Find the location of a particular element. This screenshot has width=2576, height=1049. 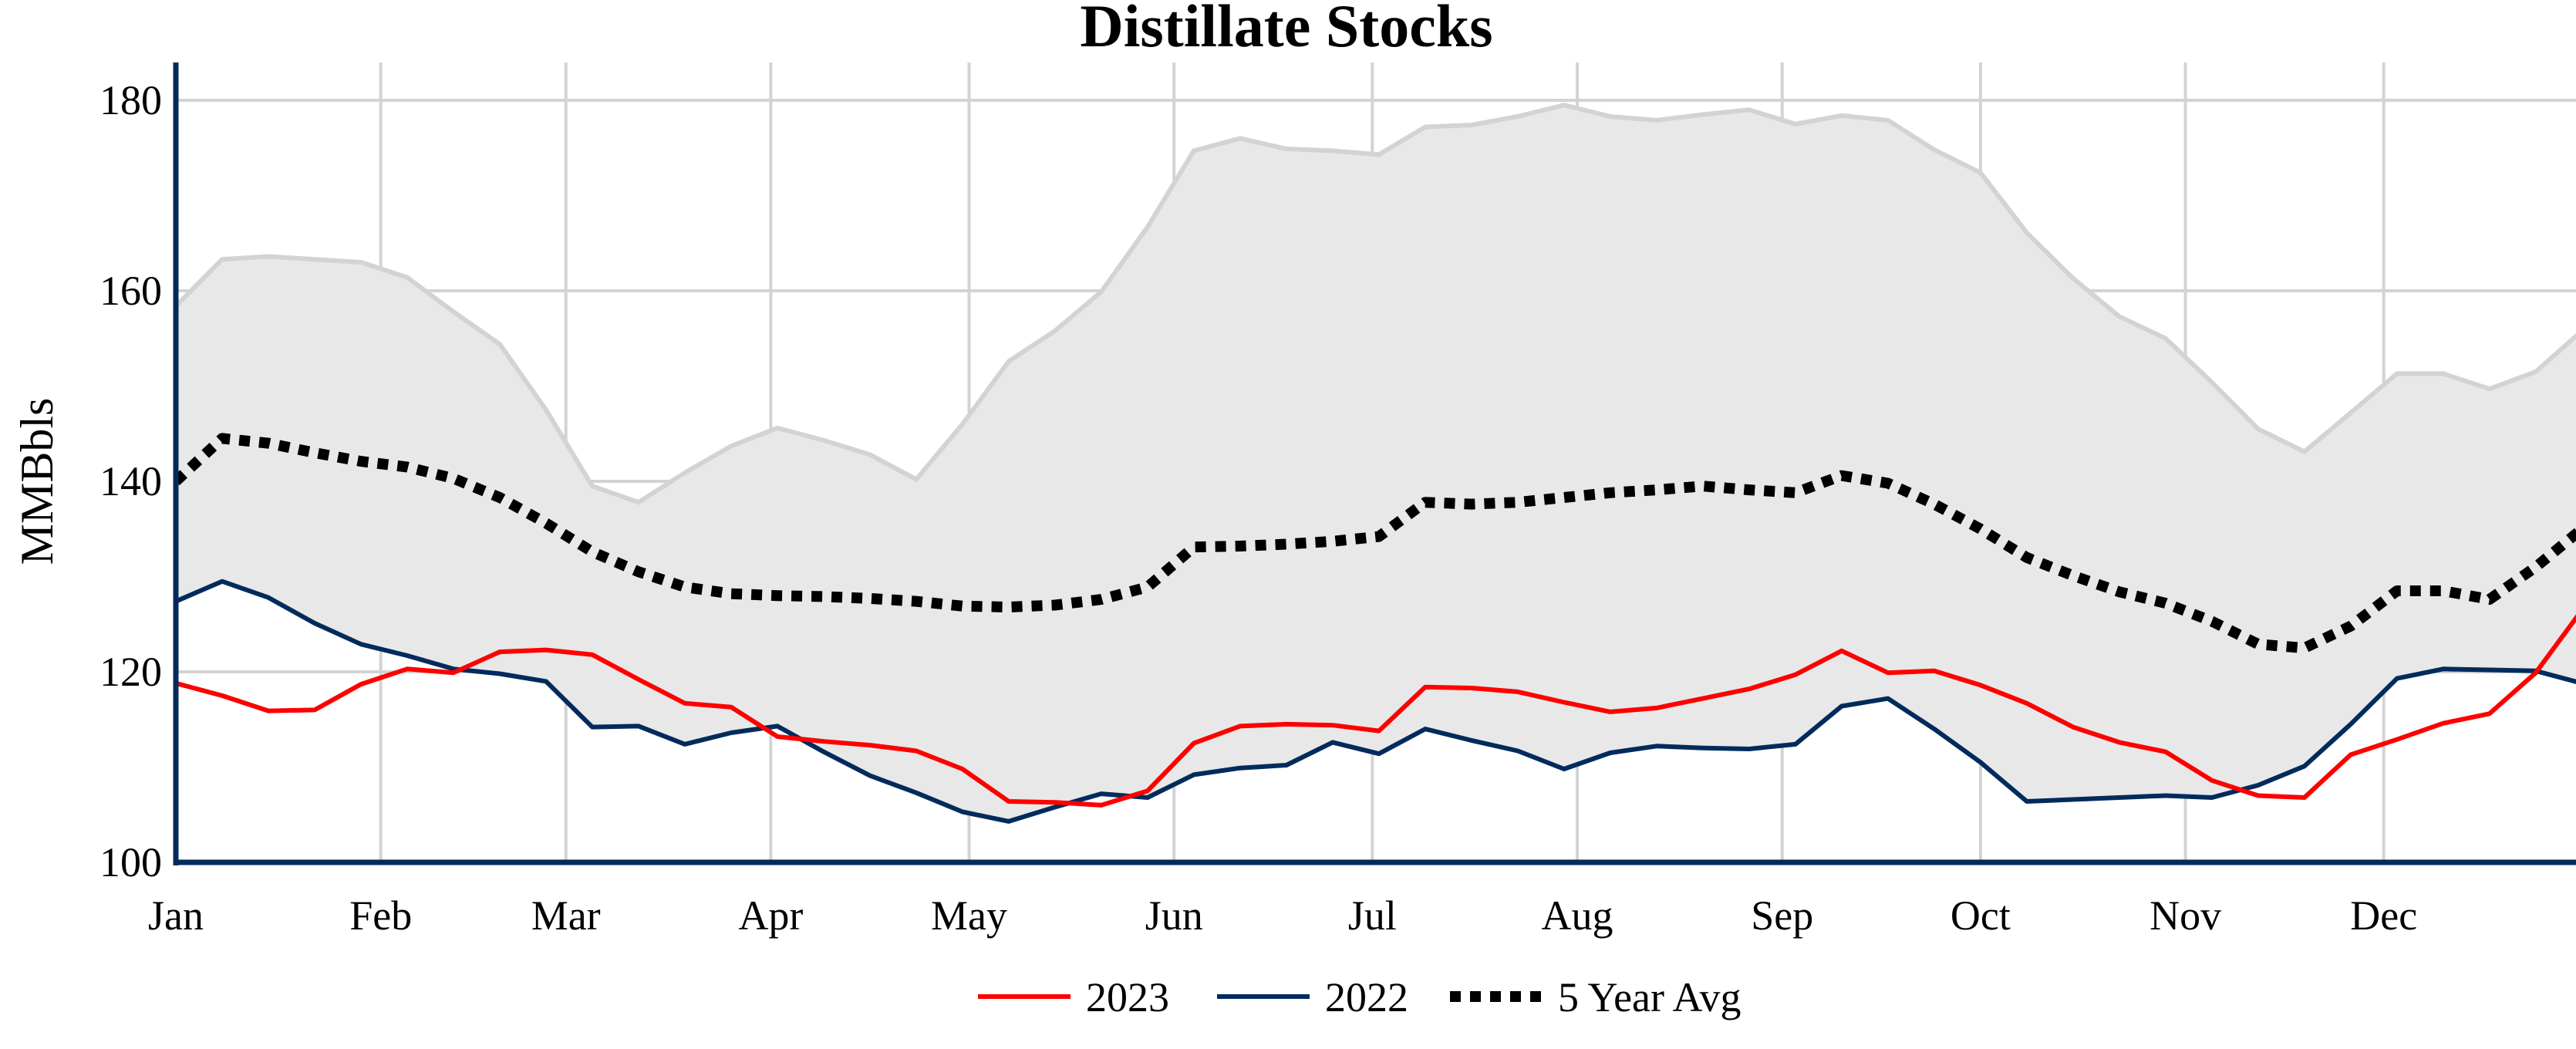

legend: 2023 2022 5 Year Avg is located at coordinates (1359, 997).